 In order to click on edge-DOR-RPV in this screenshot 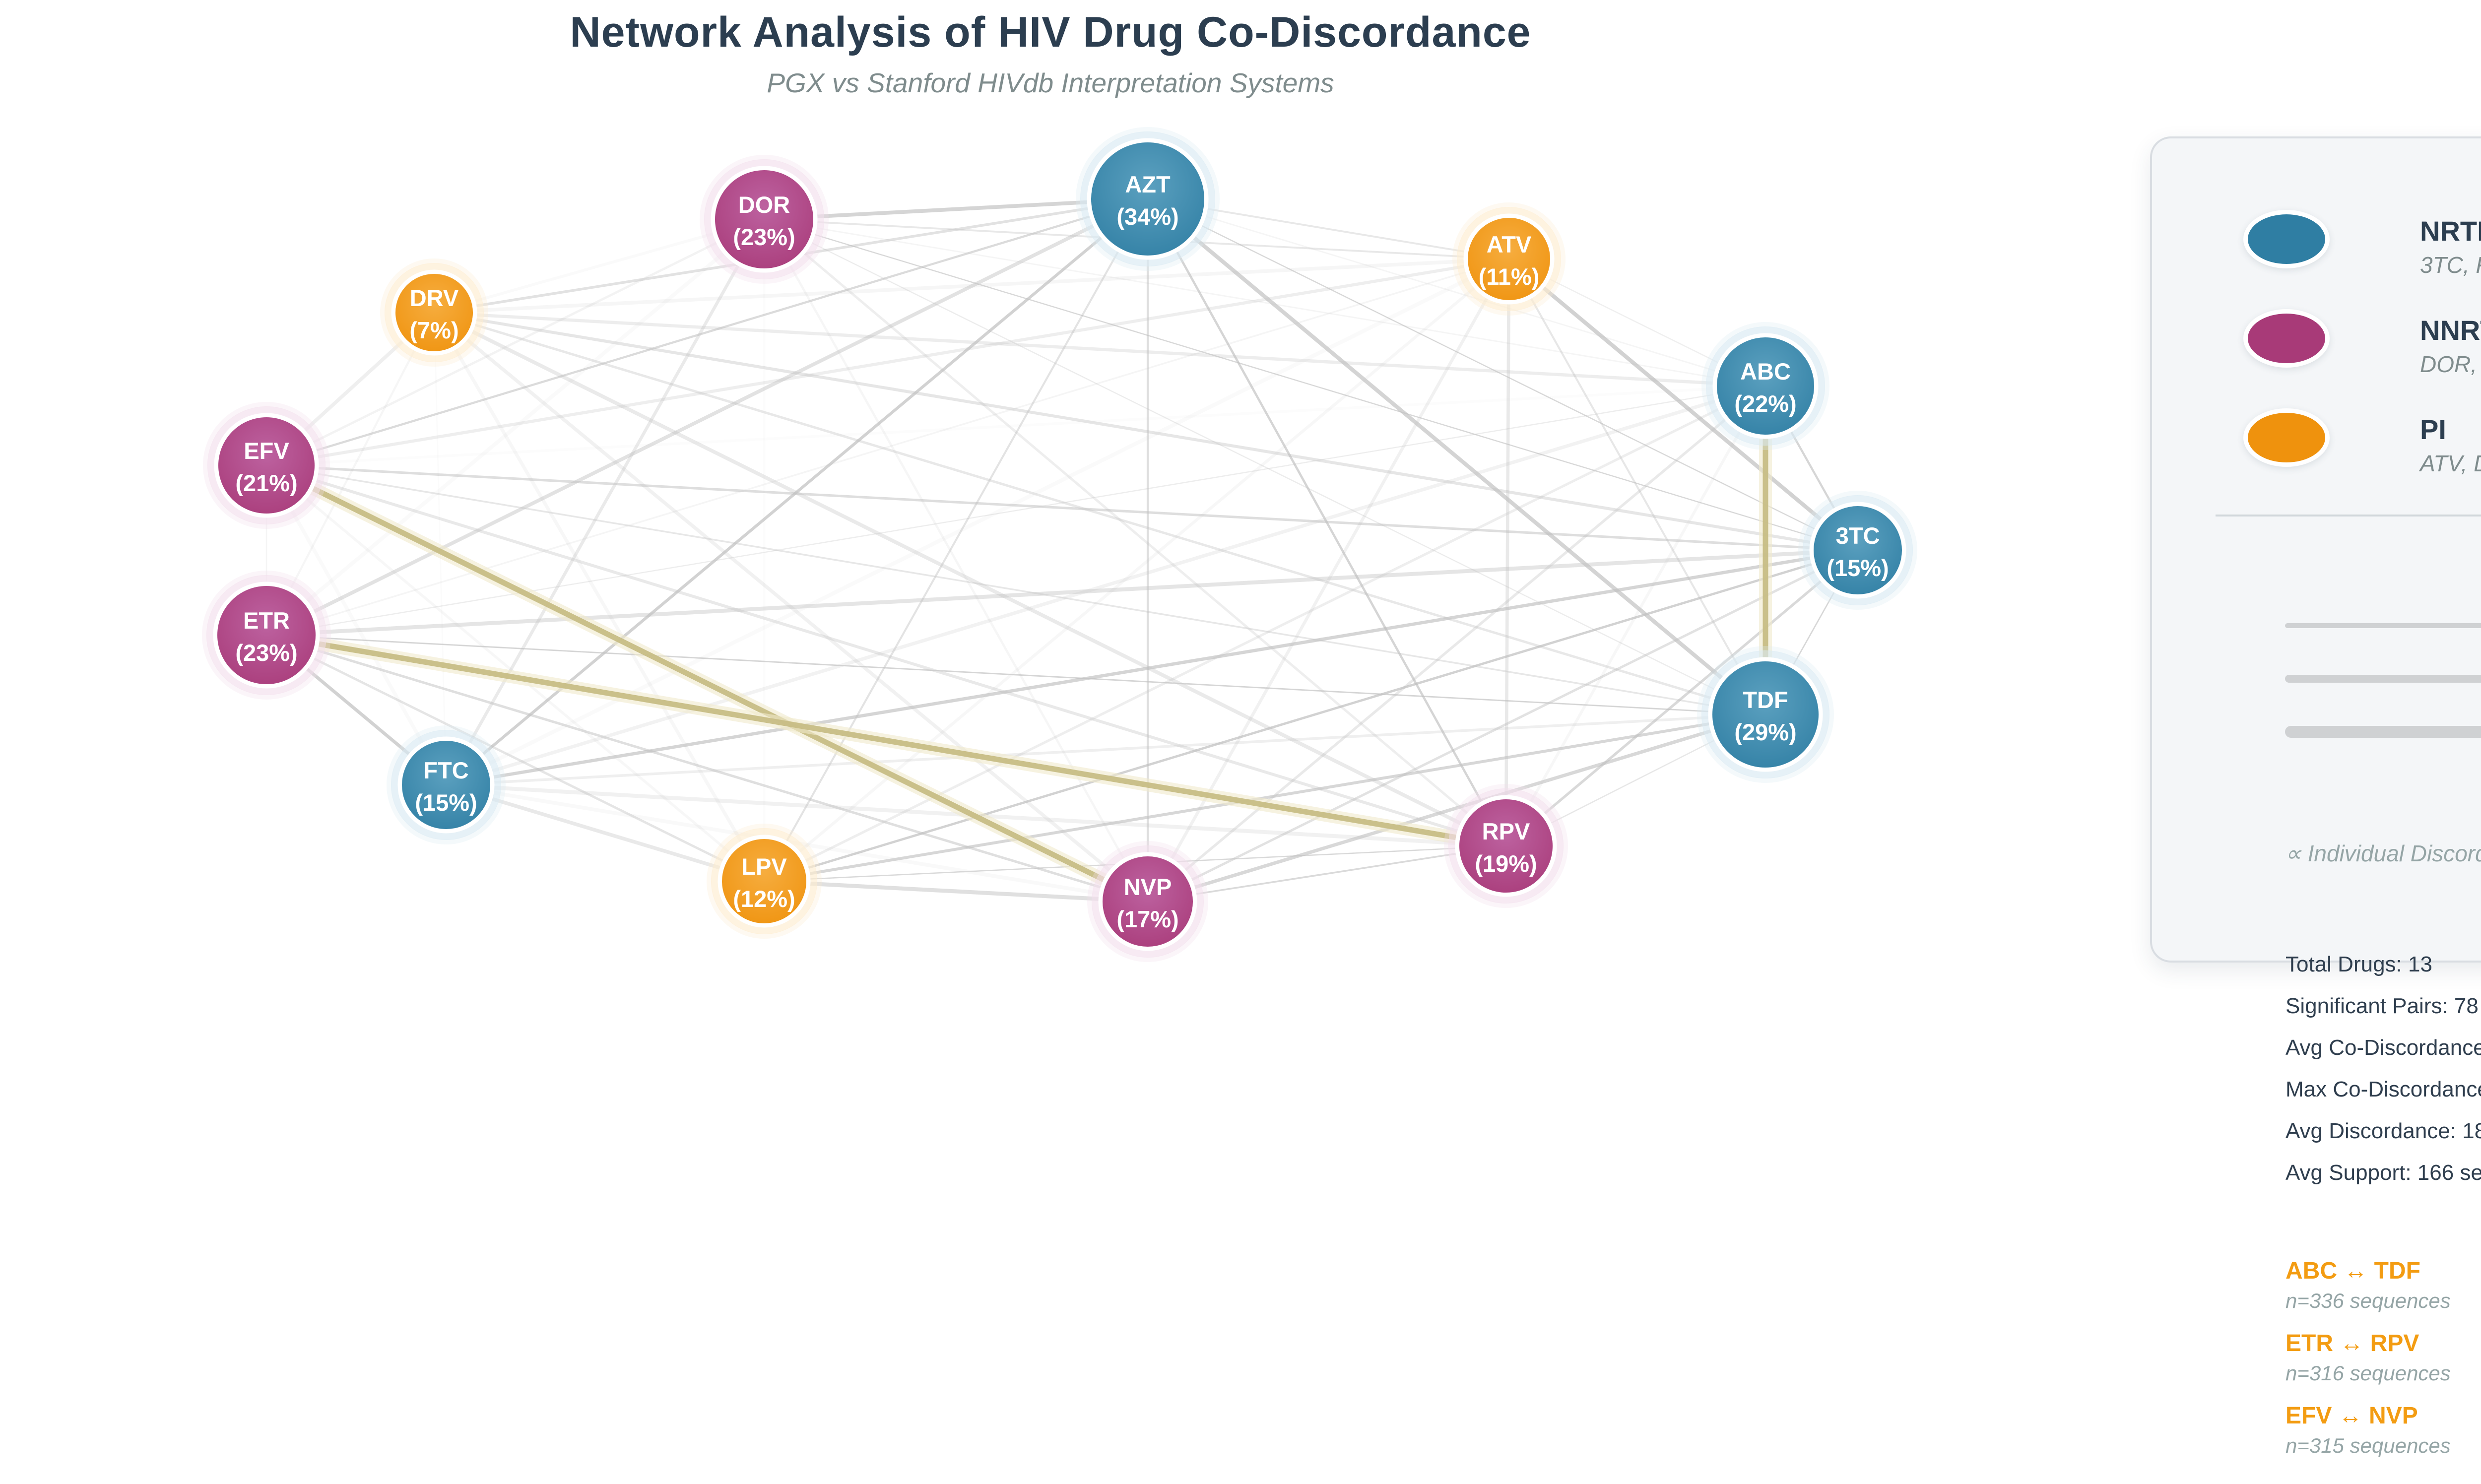, I will do `click(1135, 532)`.